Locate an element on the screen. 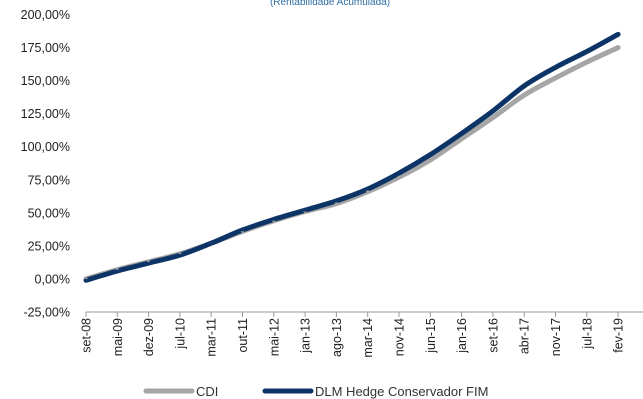  x-tick-label: jun-15 is located at coordinates (431, 336).